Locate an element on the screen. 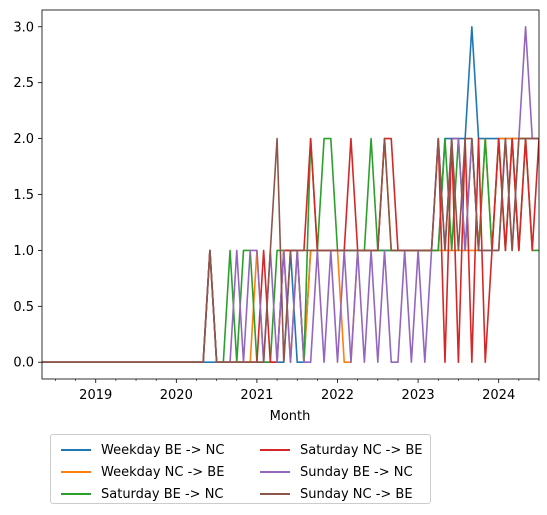 The width and height of the screenshot is (547, 515). x-tick-label: 2022 is located at coordinates (337, 395).